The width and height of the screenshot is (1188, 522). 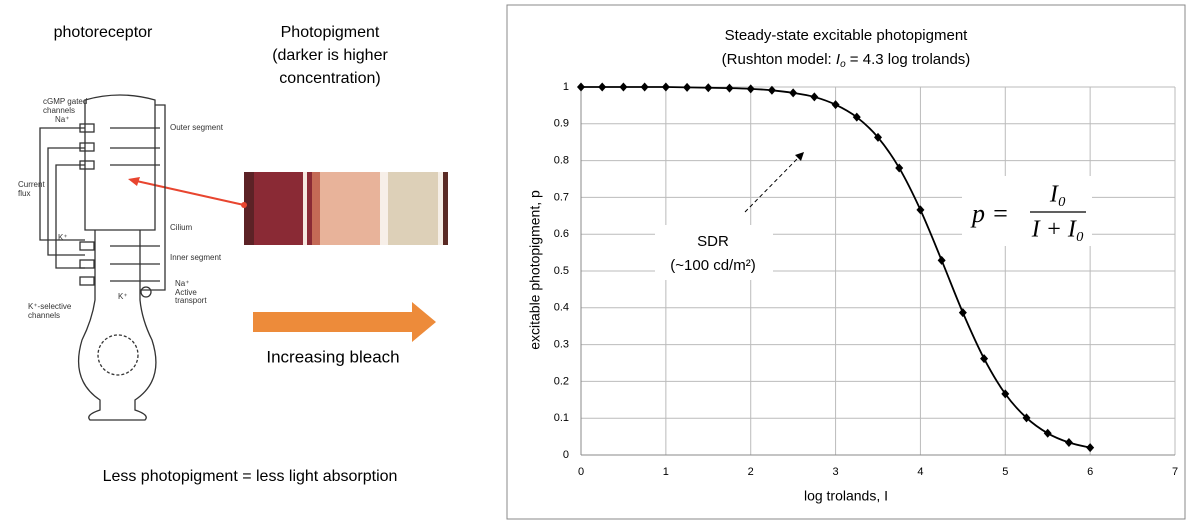 What do you see at coordinates (344, 322) in the screenshot?
I see `bleach-arrow` at bounding box center [344, 322].